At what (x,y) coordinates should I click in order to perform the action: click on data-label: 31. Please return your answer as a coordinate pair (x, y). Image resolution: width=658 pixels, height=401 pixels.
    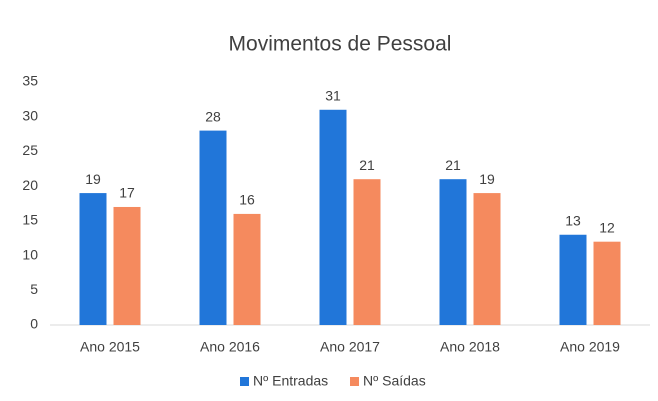
    Looking at the image, I should click on (333, 95).